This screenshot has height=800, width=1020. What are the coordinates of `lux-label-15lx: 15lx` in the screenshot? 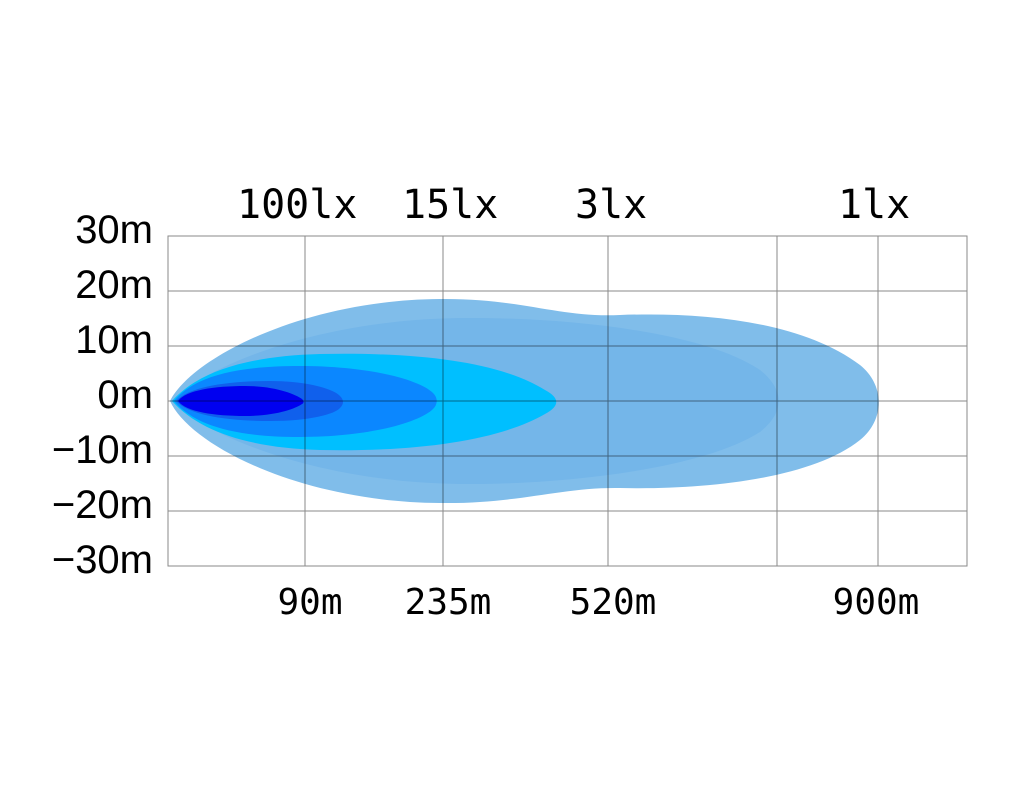 It's located at (450, 205).